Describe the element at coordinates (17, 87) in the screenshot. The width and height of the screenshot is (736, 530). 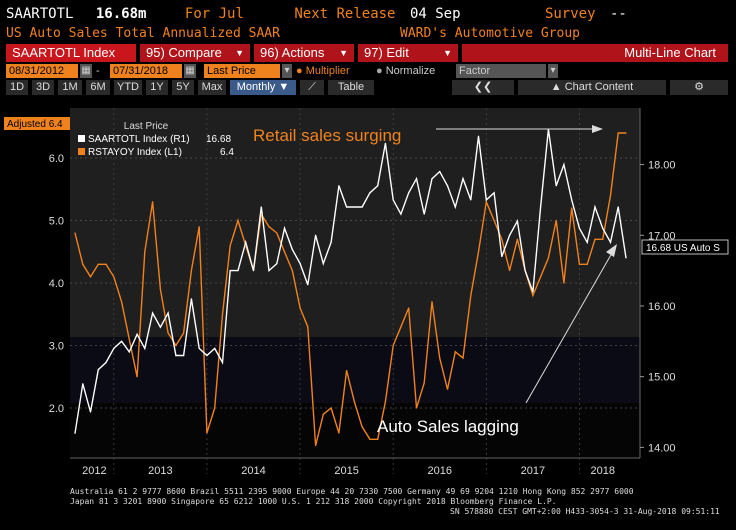
I see `period-1d: 1D` at that location.